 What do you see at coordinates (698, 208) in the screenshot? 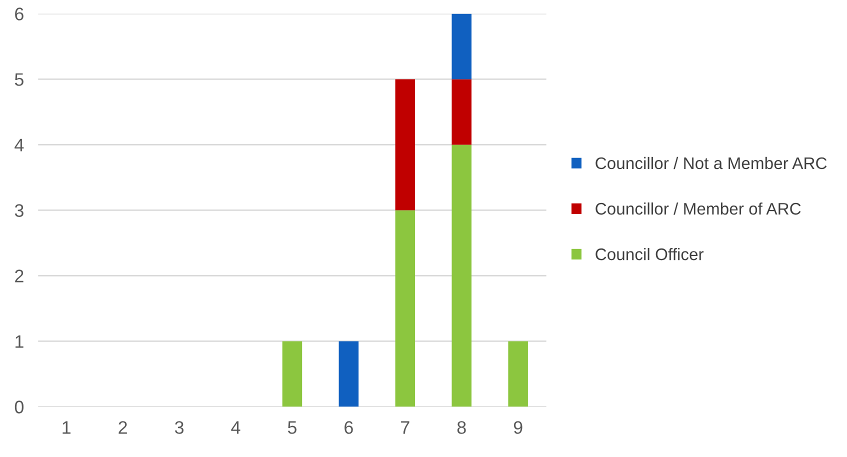
I see `legend-label: Councillor / Member of ARC` at bounding box center [698, 208].